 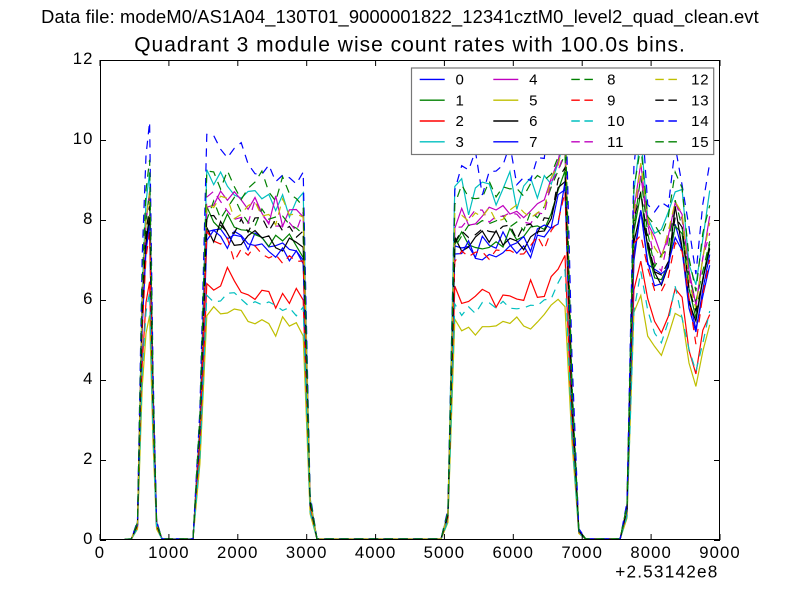 I want to click on svg-text: 14, so click(x=700, y=121).